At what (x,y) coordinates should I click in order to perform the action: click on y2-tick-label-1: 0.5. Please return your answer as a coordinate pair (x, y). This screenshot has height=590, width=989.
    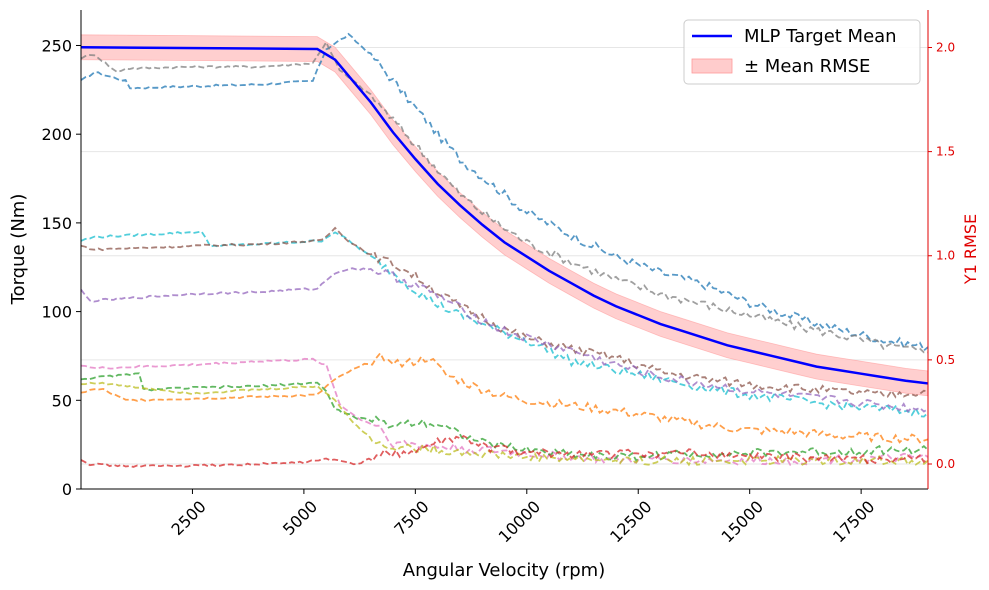
    Looking at the image, I should click on (945, 360).